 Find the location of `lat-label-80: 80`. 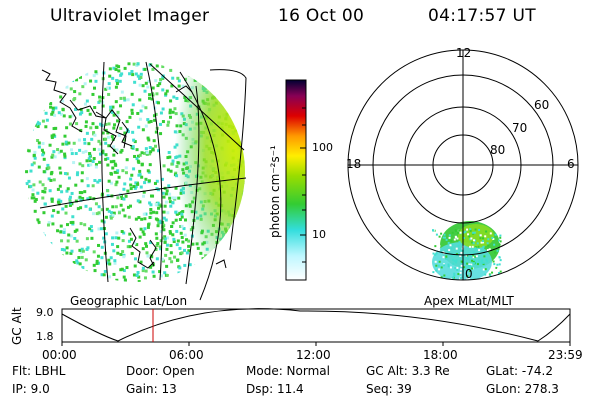

lat-label-80: 80 is located at coordinates (498, 150).